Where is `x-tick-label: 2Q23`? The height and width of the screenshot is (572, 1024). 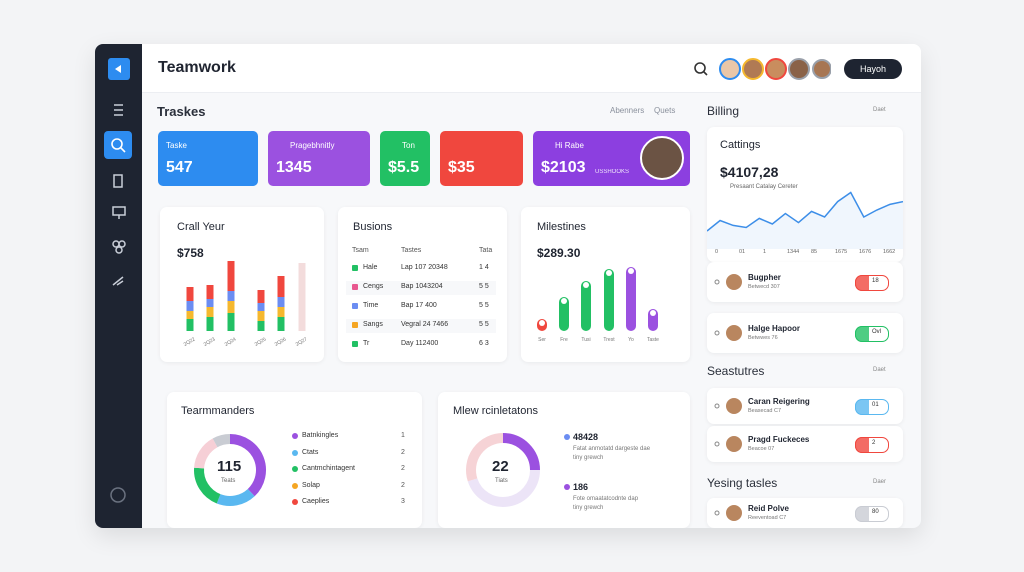 x-tick-label: 2Q23 is located at coordinates (210, 341).